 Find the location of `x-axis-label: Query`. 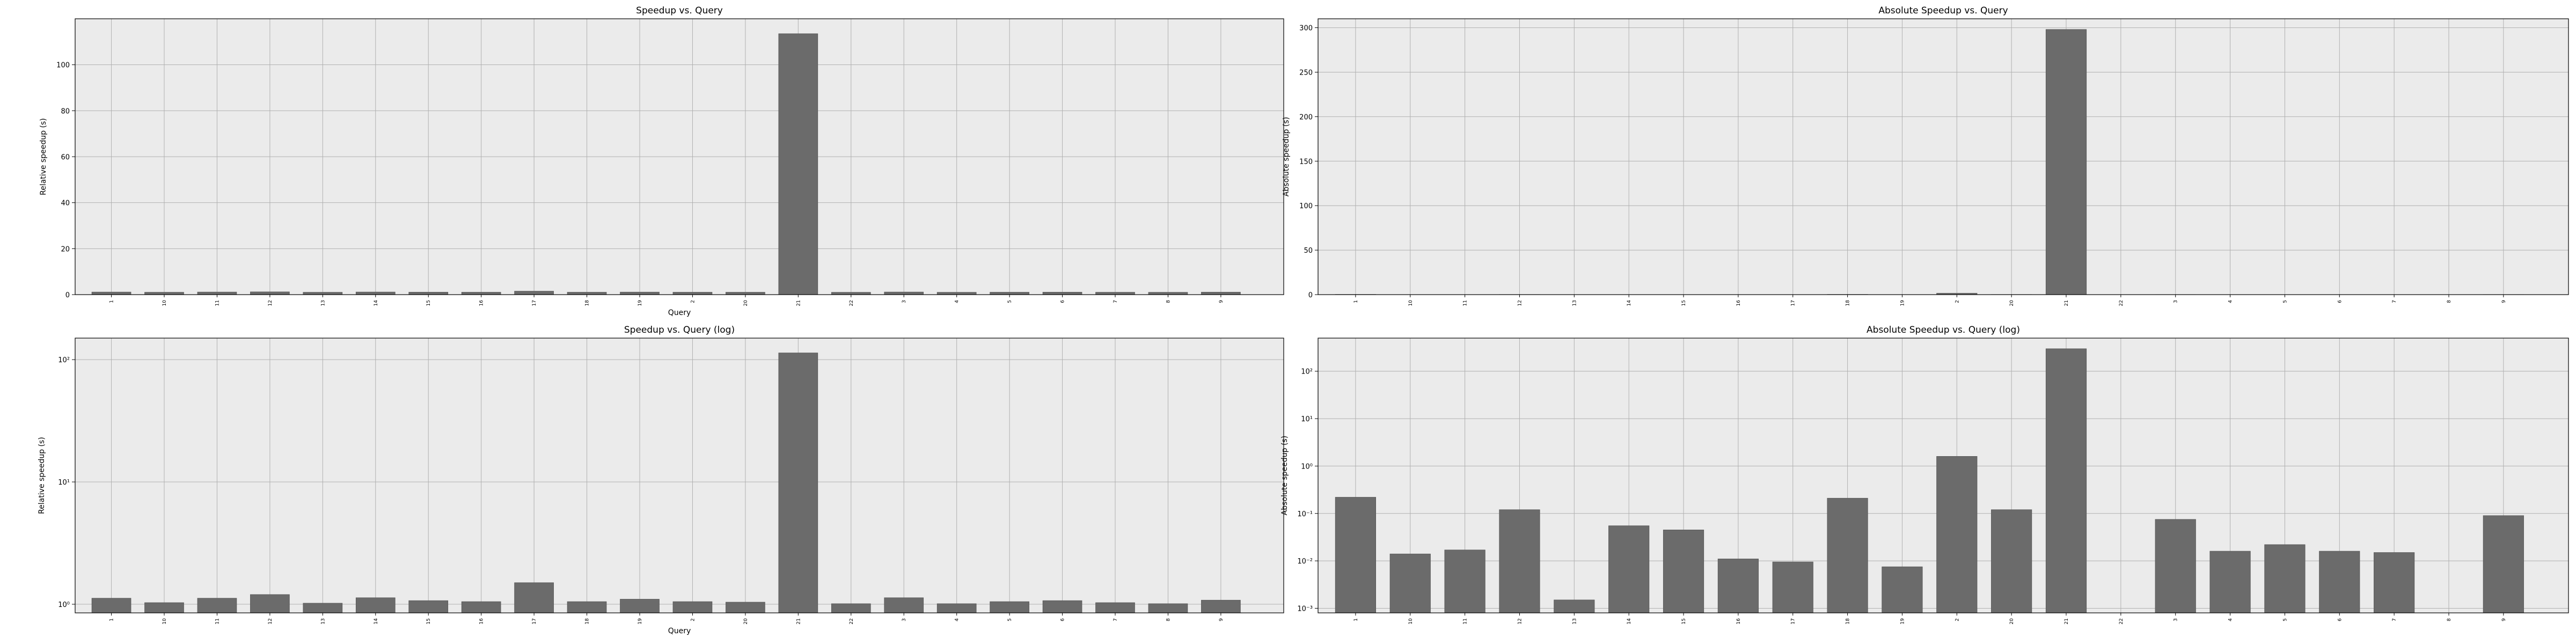

x-axis-label: Query is located at coordinates (679, 631).